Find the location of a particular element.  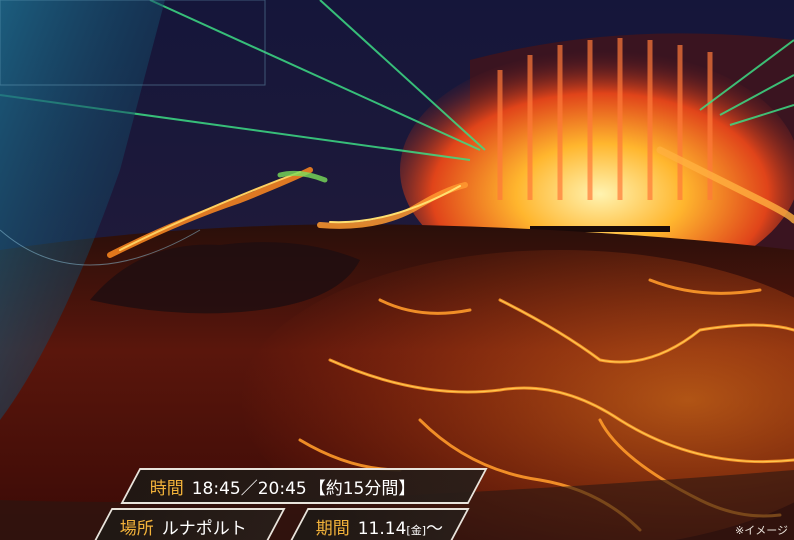

time-banner: 時間 18:45／20:45 【約15分間】 is located at coordinates (304, 486).